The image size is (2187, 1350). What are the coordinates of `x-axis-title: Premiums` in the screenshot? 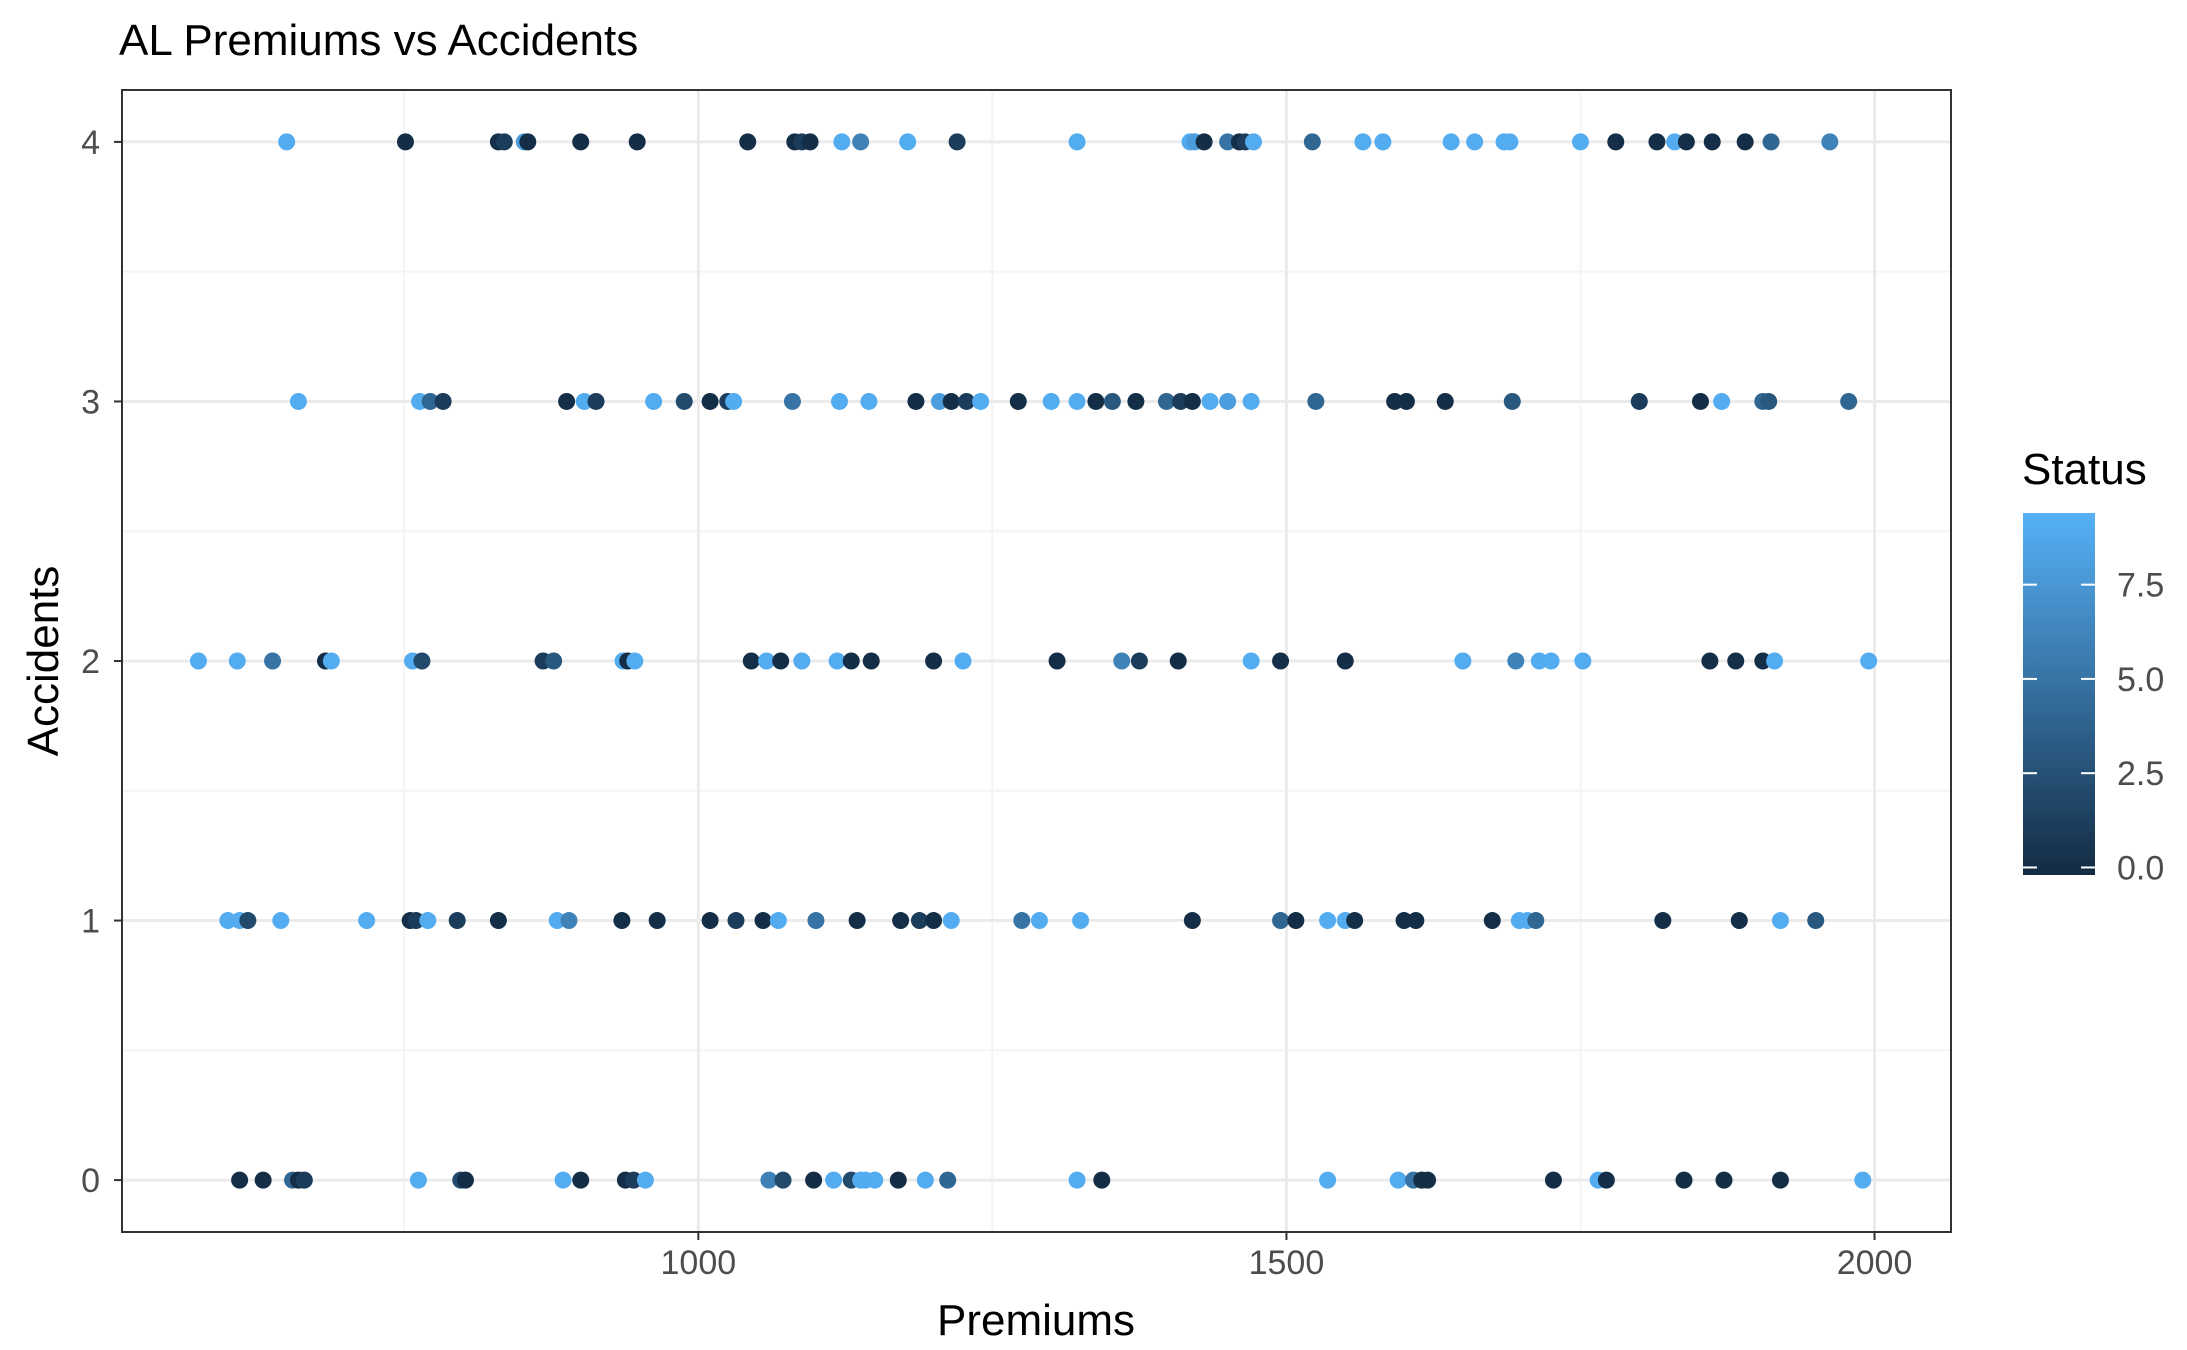 It's located at (1036, 1320).